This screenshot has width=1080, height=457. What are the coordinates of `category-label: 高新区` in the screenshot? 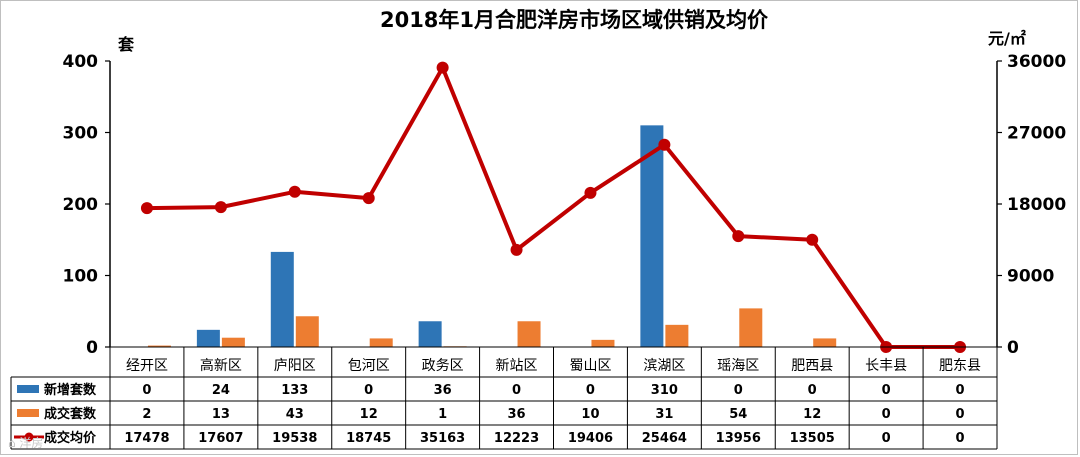 It's located at (221, 365).